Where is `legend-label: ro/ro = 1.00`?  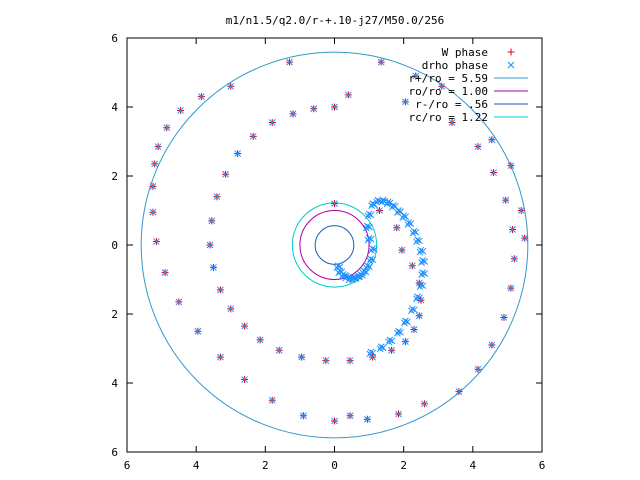 legend-label: ro/ro = 1.00 is located at coordinates (448, 91).